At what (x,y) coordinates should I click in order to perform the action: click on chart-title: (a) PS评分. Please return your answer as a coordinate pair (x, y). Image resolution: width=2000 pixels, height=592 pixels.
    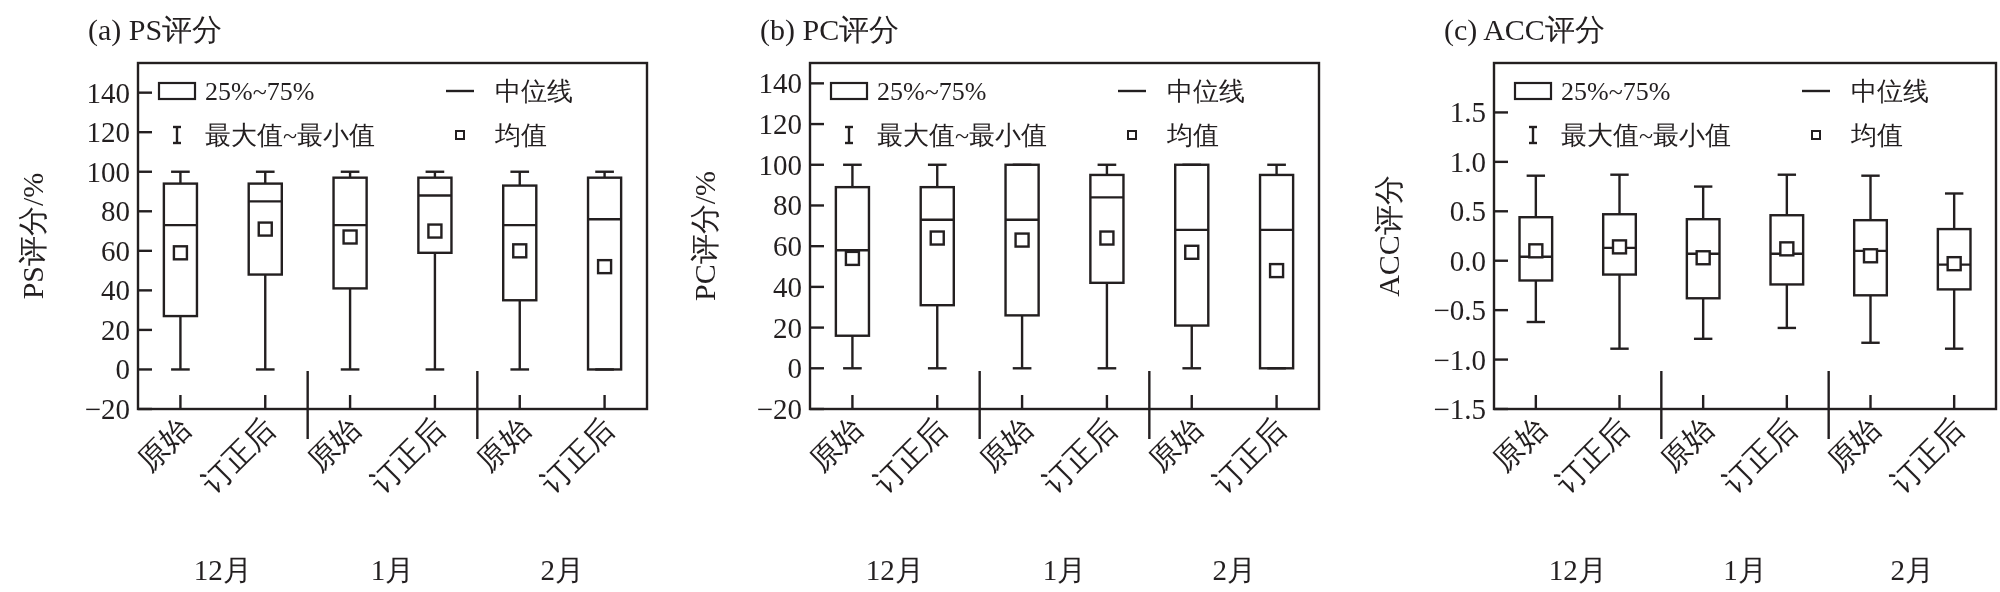
    Looking at the image, I should click on (155, 30).